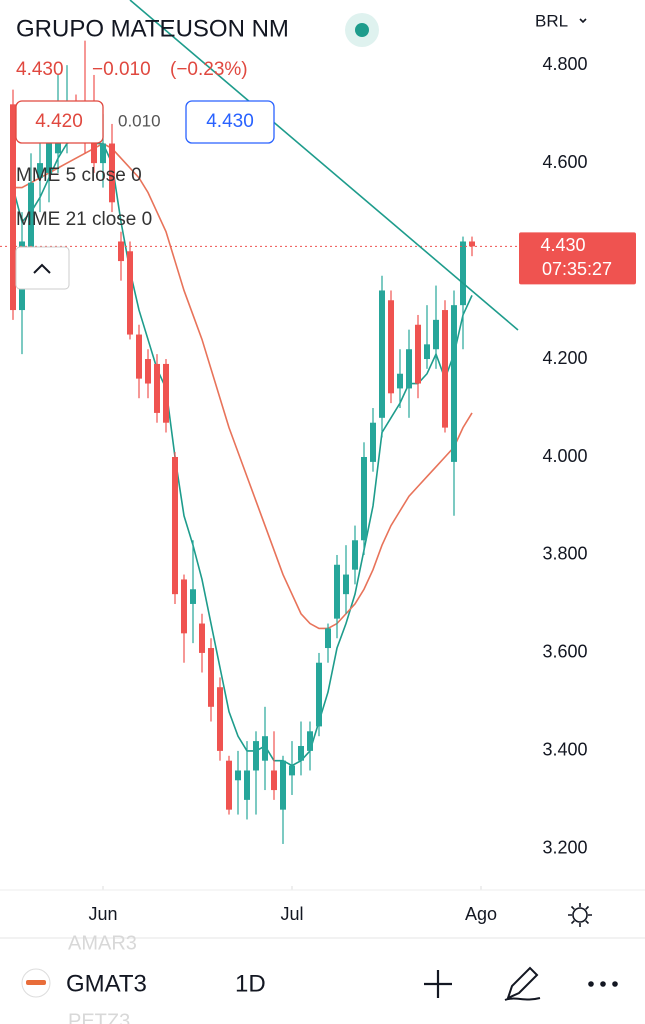 This screenshot has height=1024, width=645. I want to click on y-tick-label: 3.600, so click(564, 652).